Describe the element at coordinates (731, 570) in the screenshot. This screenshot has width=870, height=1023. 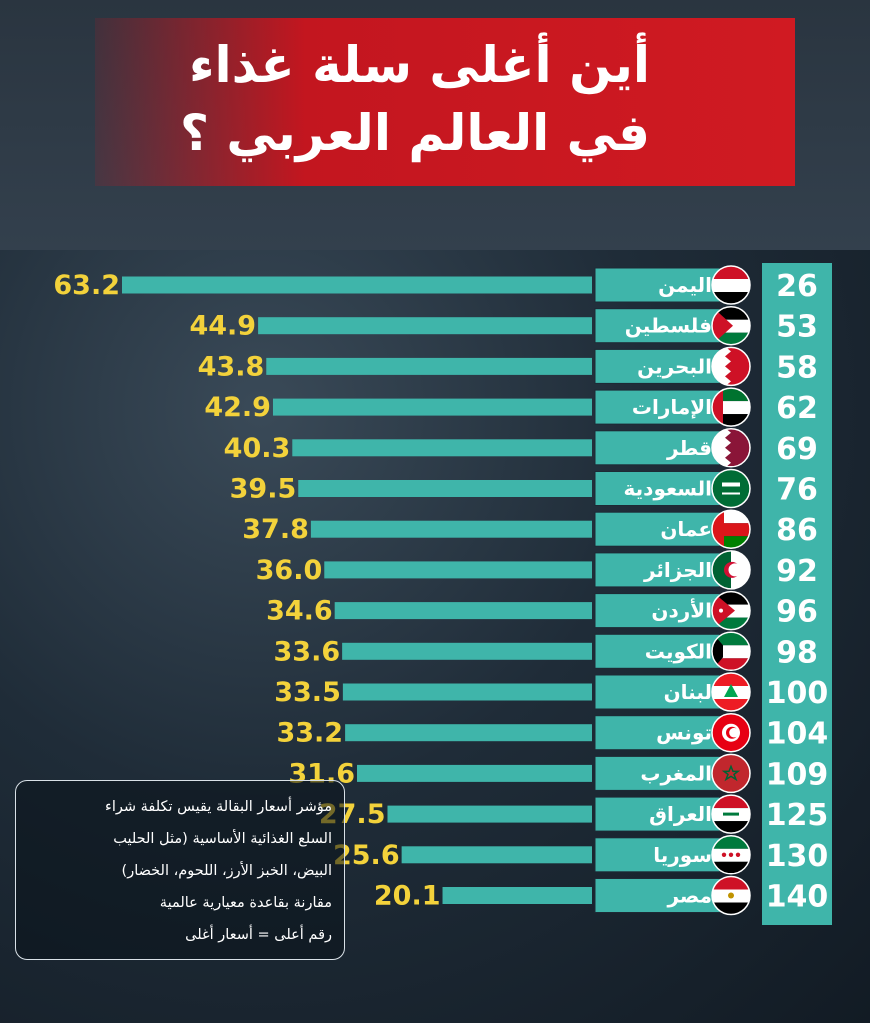
I see `algeria-flag-icon` at that location.